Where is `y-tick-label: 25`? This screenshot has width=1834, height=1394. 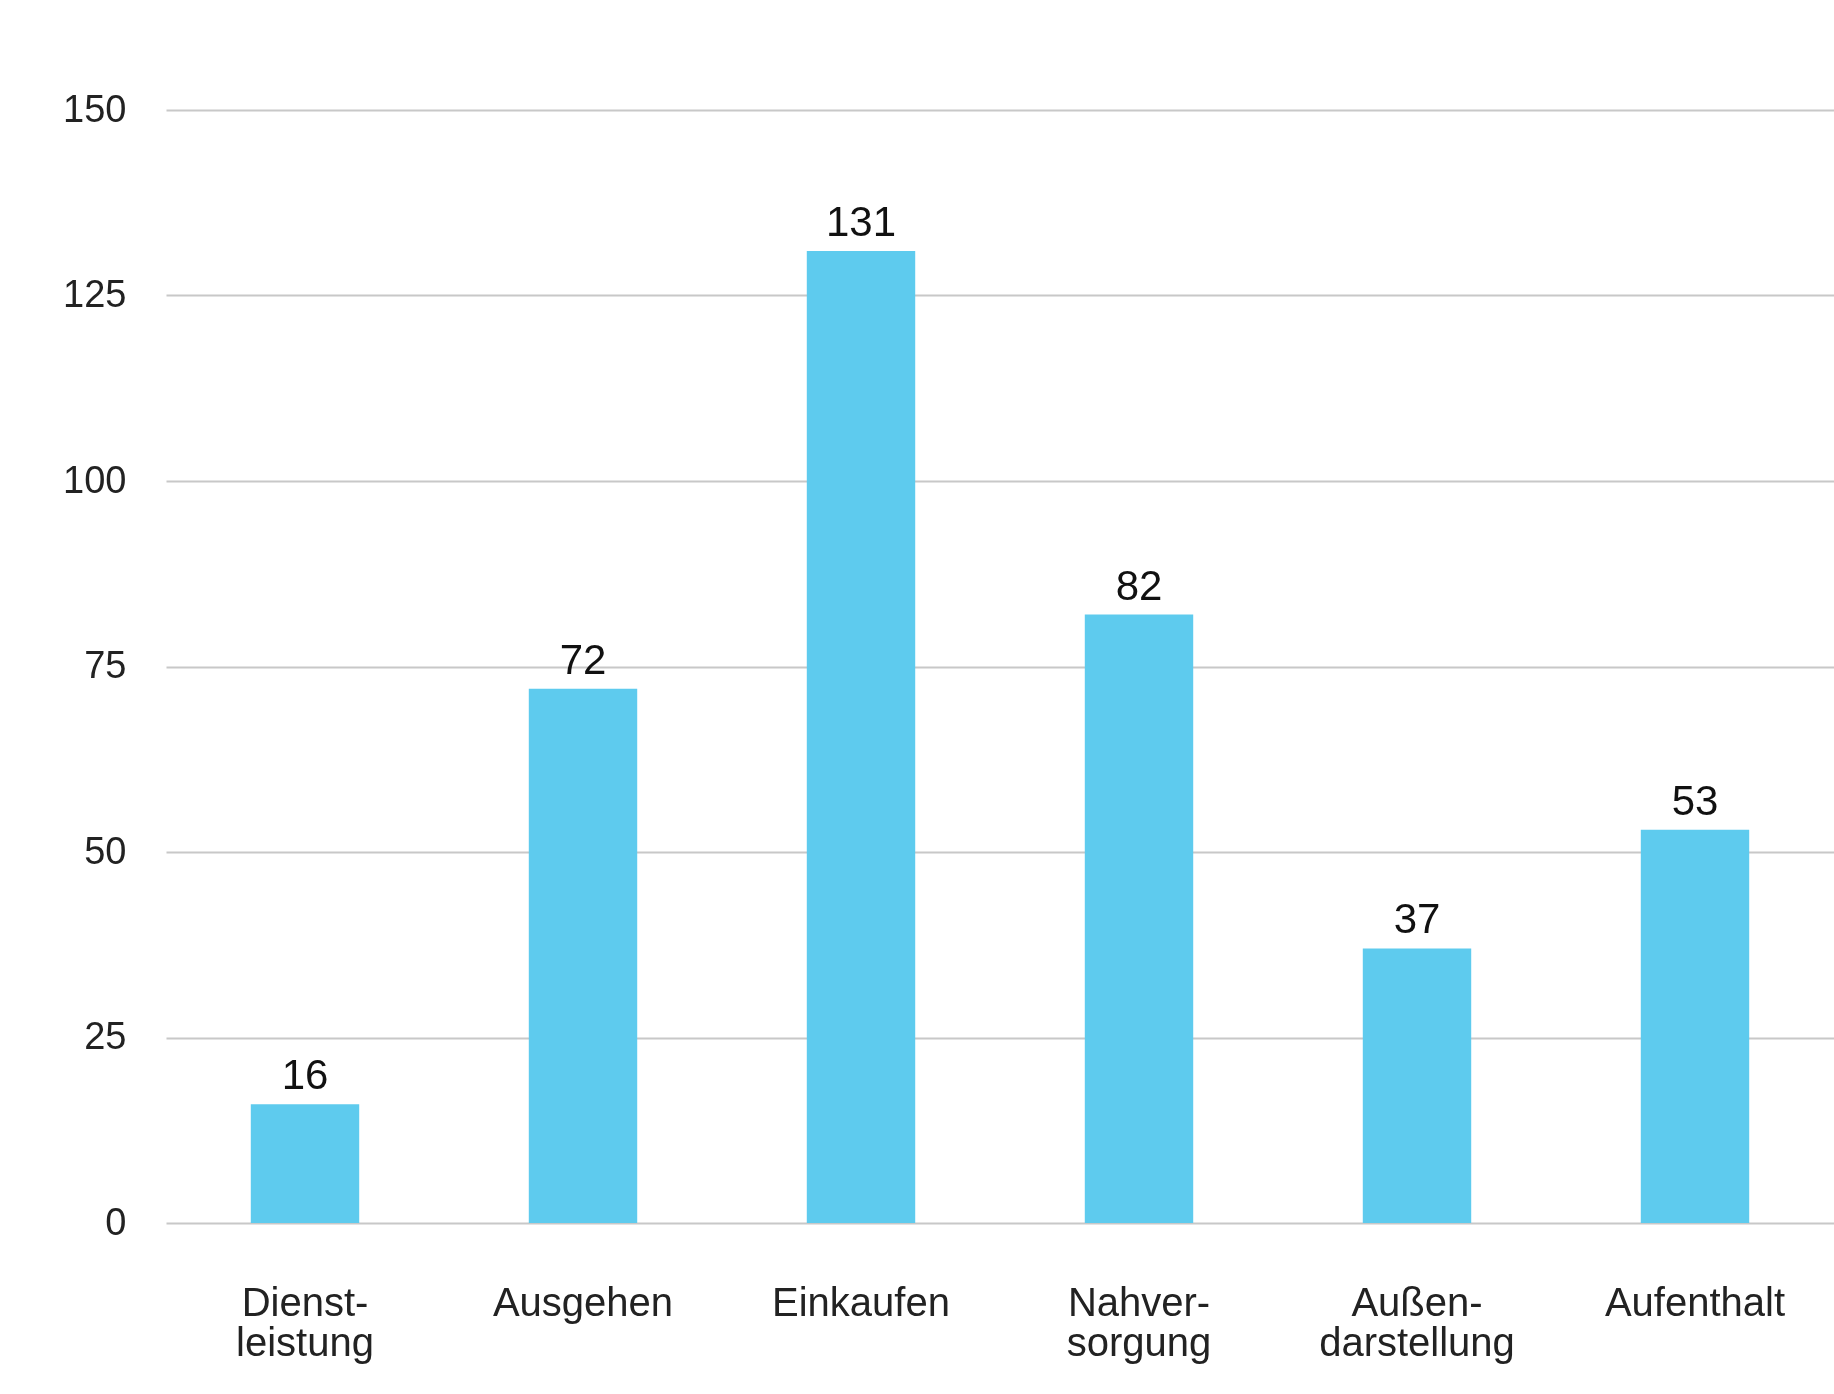 y-tick-label: 25 is located at coordinates (105, 1036).